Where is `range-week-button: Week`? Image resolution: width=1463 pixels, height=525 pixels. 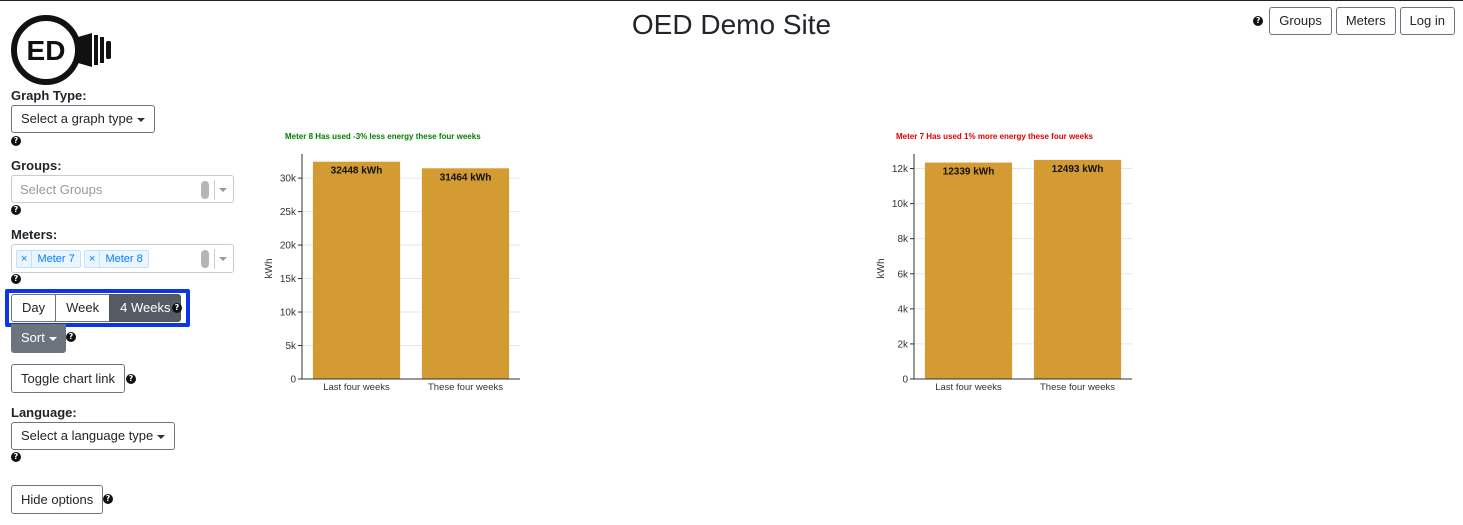 range-week-button: Week is located at coordinates (83, 308).